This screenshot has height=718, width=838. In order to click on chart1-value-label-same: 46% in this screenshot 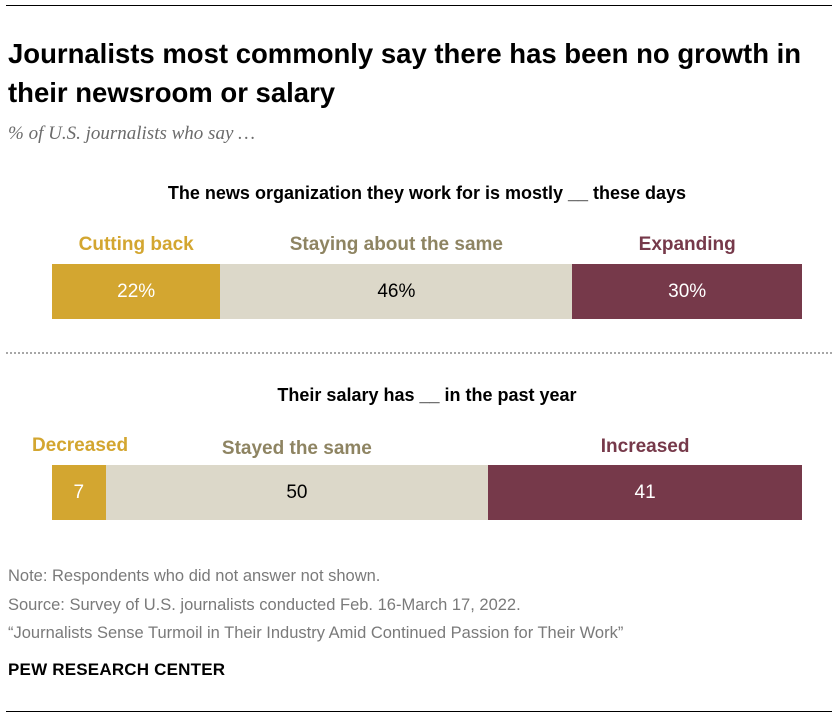, I will do `click(396, 291)`.